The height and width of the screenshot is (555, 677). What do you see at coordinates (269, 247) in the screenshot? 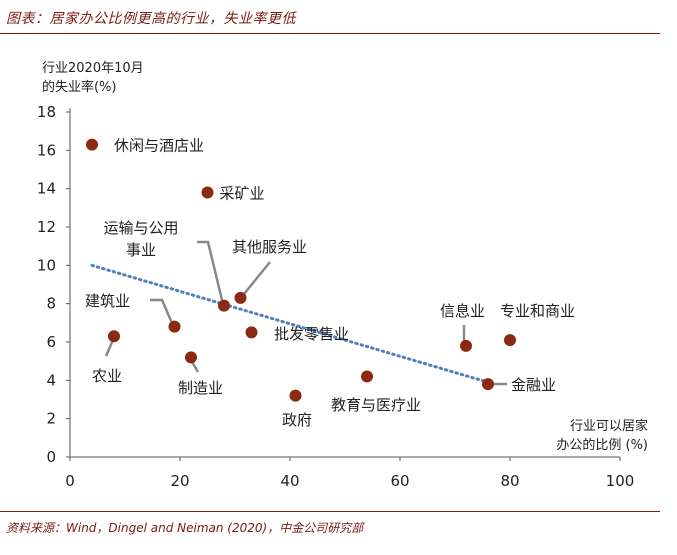
I see `point-label: 其他服务业` at bounding box center [269, 247].